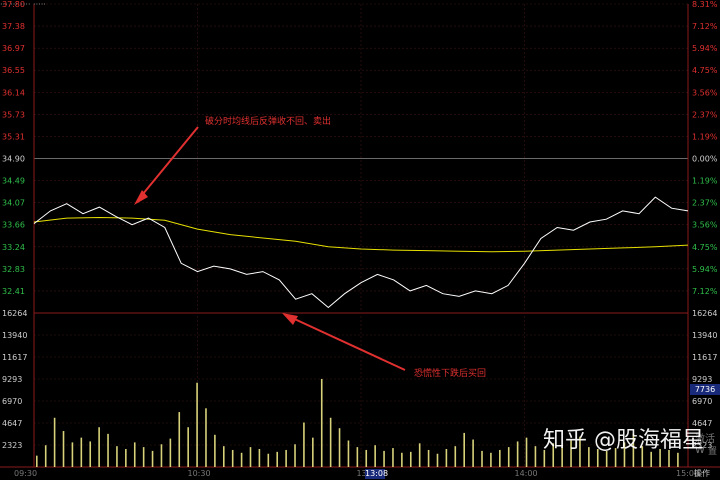 The width and height of the screenshot is (720, 480). Describe the element at coordinates (13, 269) in the screenshot. I see `price-tick-label: 32.83` at that location.